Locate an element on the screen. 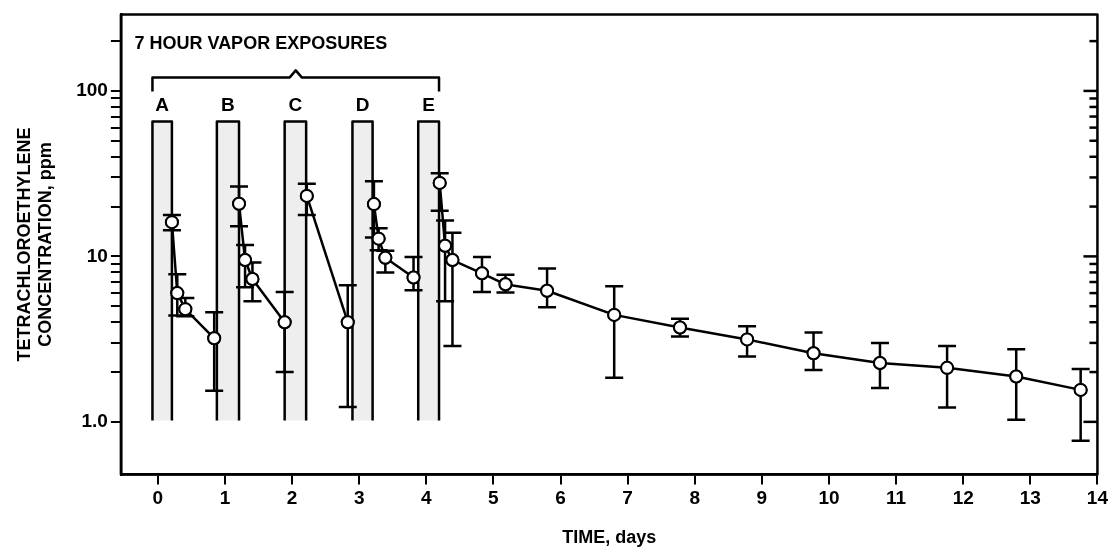 The height and width of the screenshot is (557, 1111). x-tick-label: 7 is located at coordinates (627, 498).